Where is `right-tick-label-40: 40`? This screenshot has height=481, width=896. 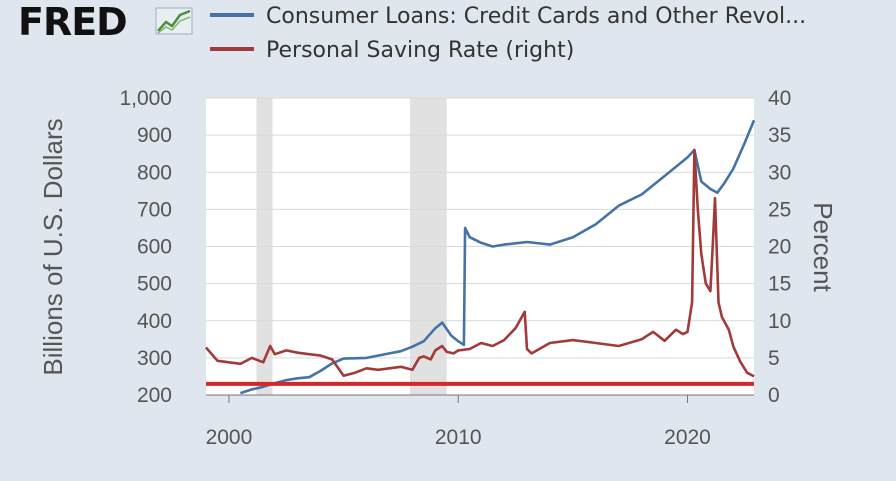
right-tick-label-40: 40 is located at coordinates (779, 98).